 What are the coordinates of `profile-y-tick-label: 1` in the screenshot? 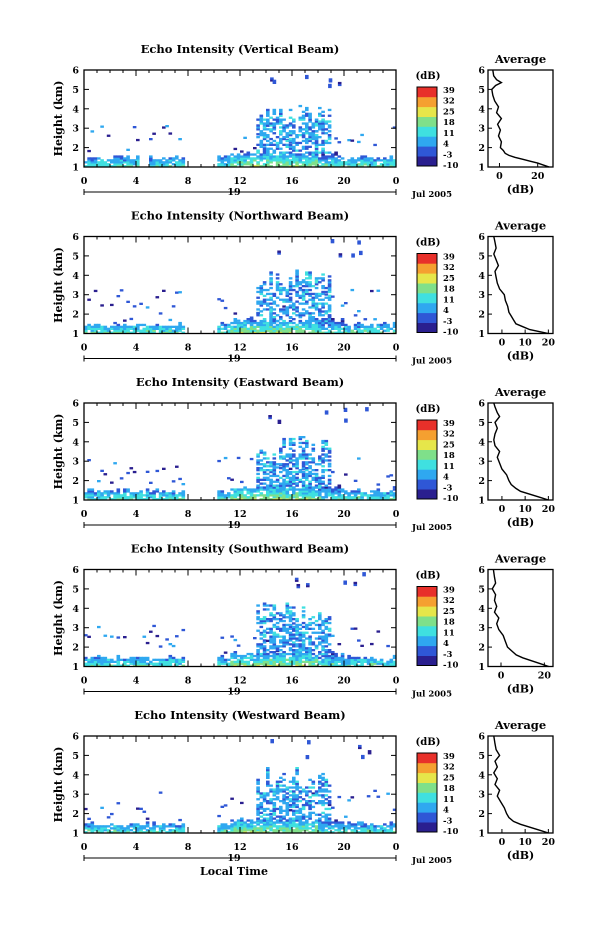 It's located at (481, 168).